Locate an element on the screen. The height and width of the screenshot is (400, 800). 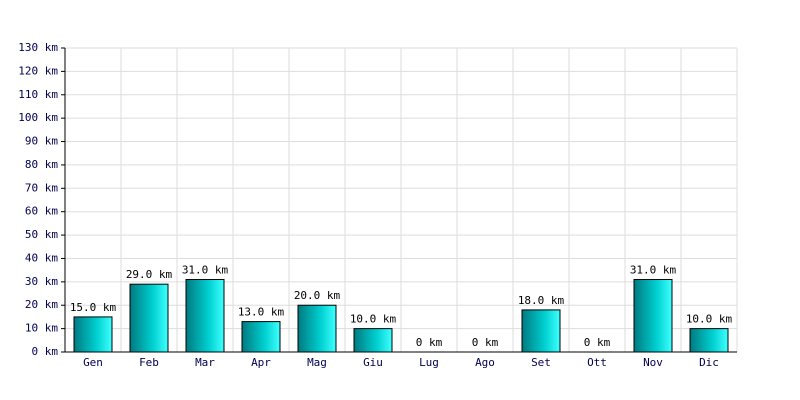
y-tick-label: 100 km is located at coordinates (38, 117).